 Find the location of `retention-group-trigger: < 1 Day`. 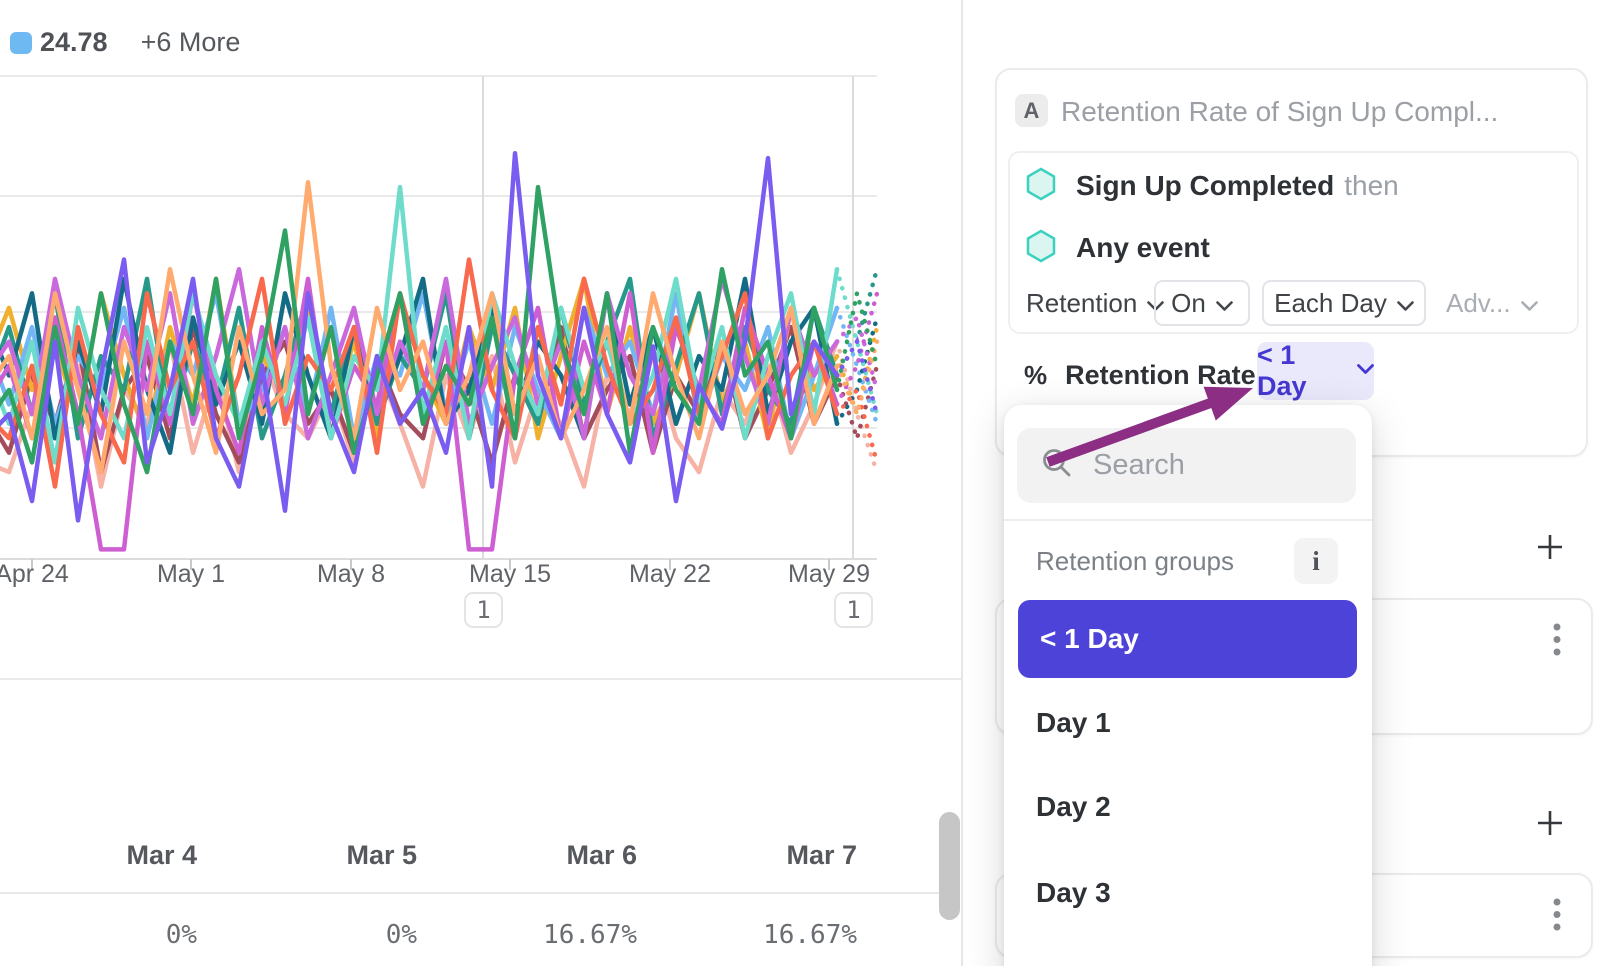

retention-group-trigger: < 1 Day is located at coordinates (1315, 370).